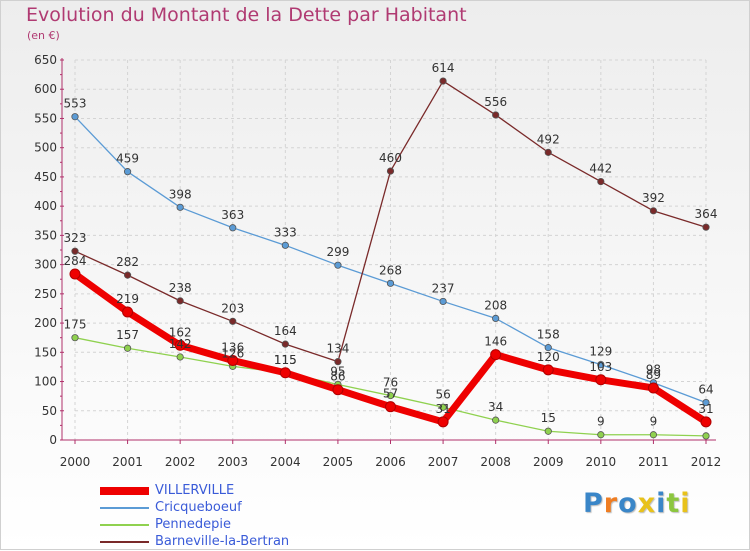  Describe the element at coordinates (285, 462) in the screenshot. I see `x-tick-label: 2004` at that location.